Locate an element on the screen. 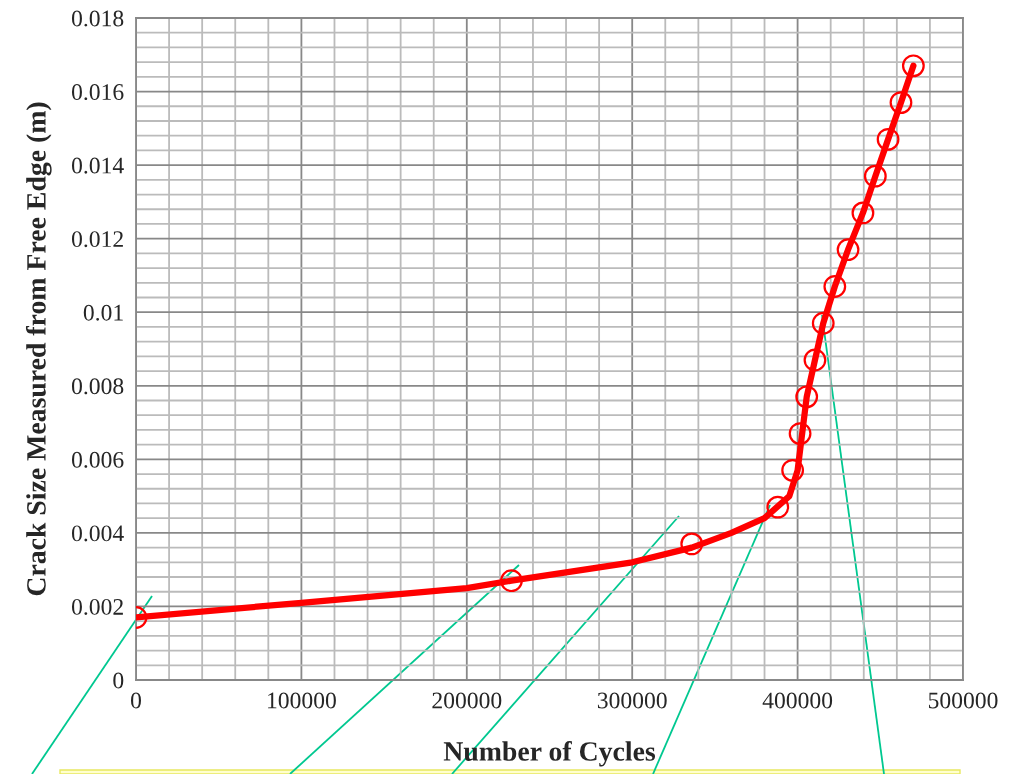  y-tick-label: 0.01 is located at coordinates (103, 312).